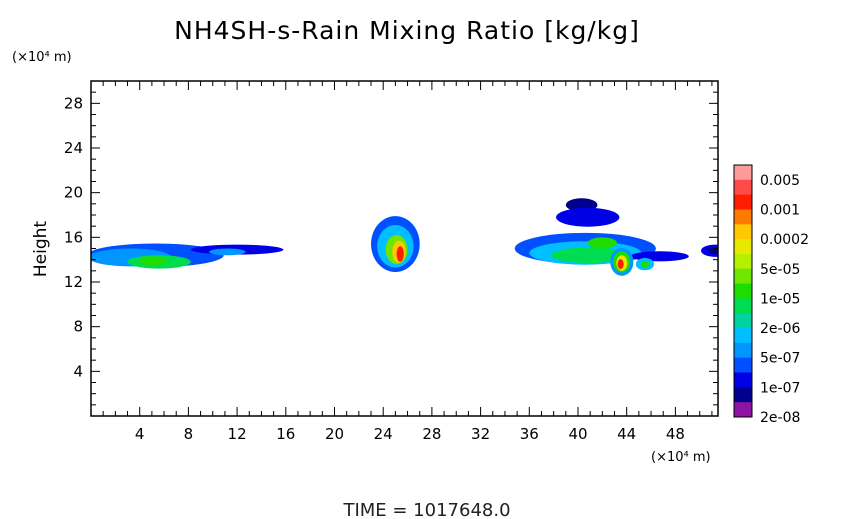  Describe the element at coordinates (784, 240) in the screenshot. I see `colorbar-label: 0.0002` at that location.